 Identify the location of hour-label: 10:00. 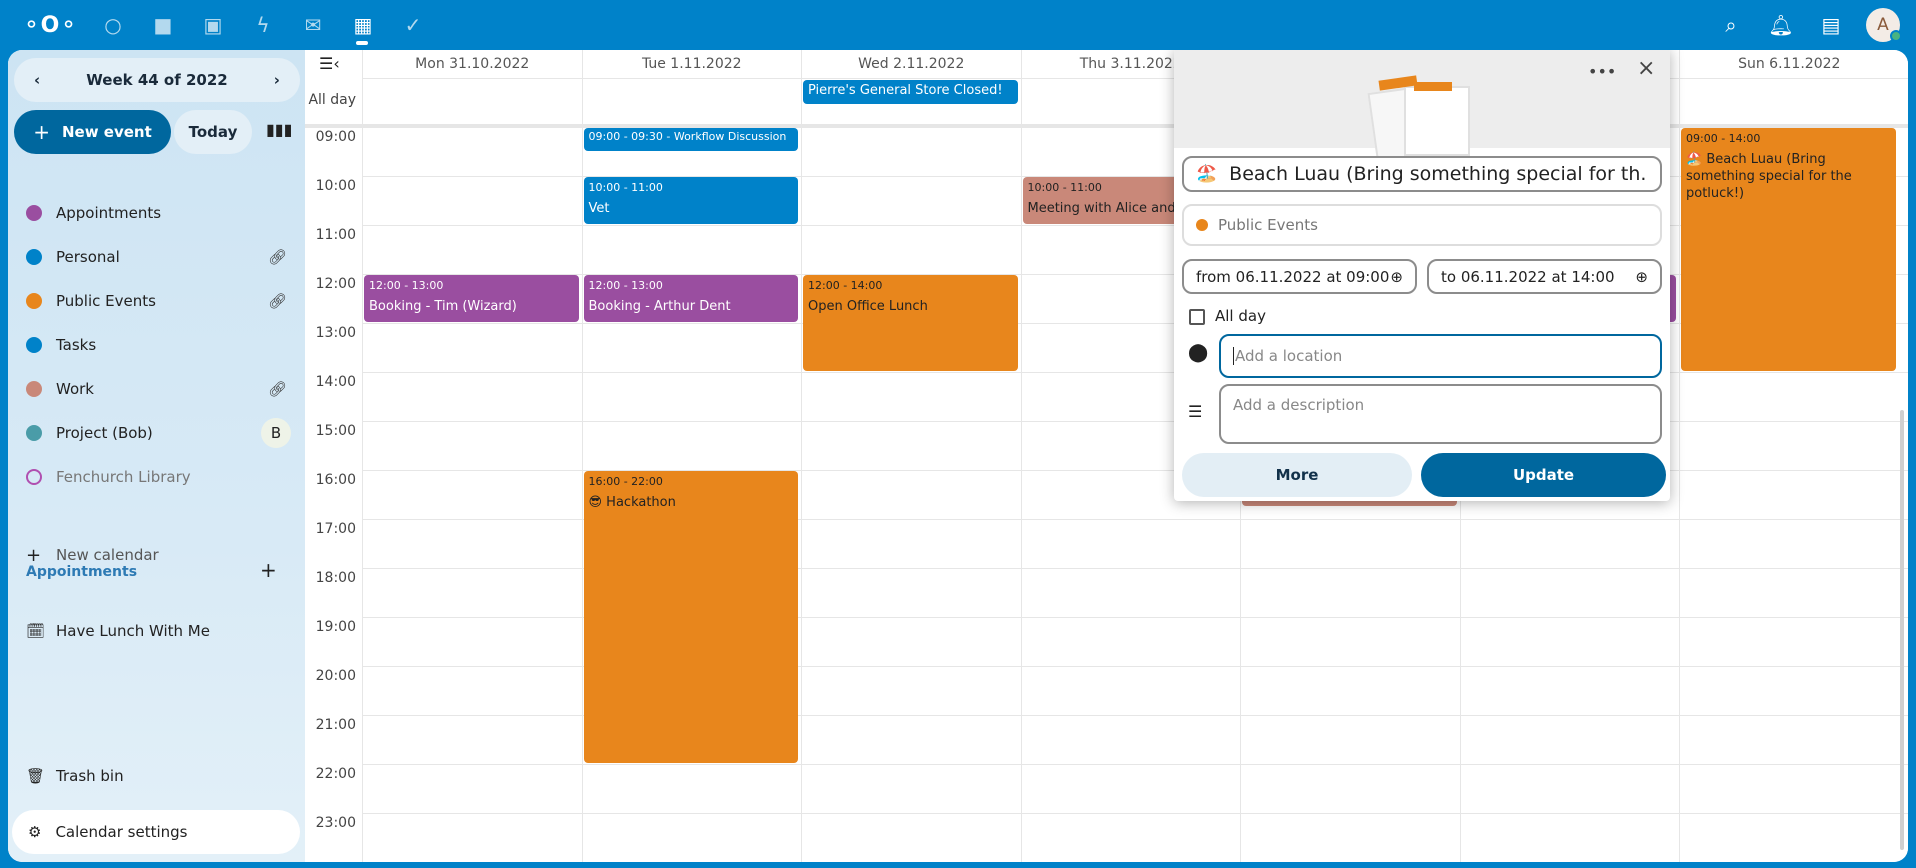
(335, 186).